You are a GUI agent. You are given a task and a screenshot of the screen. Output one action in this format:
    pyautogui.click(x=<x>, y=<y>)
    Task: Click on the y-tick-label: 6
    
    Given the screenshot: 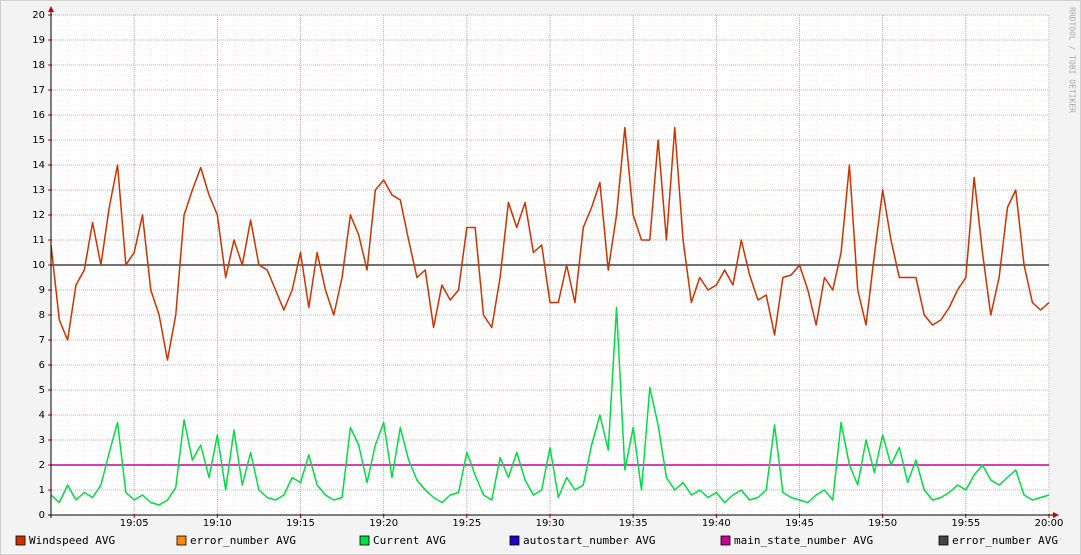 What is the action you would take?
    pyautogui.click(x=42, y=365)
    